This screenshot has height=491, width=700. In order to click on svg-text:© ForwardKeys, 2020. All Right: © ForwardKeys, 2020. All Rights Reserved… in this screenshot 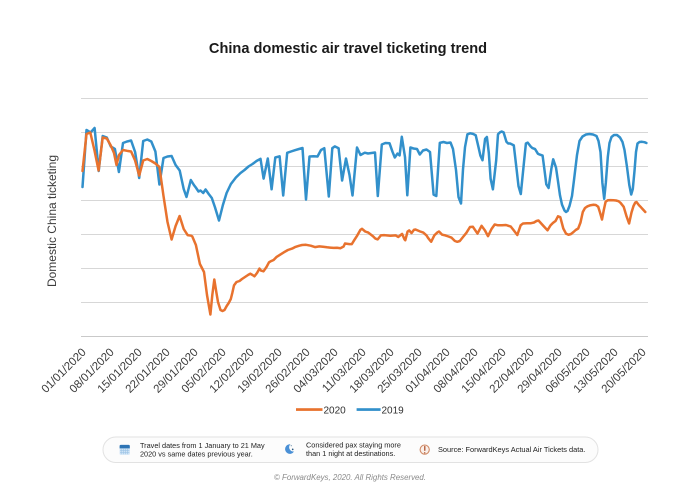, I will do `click(350, 477)`.